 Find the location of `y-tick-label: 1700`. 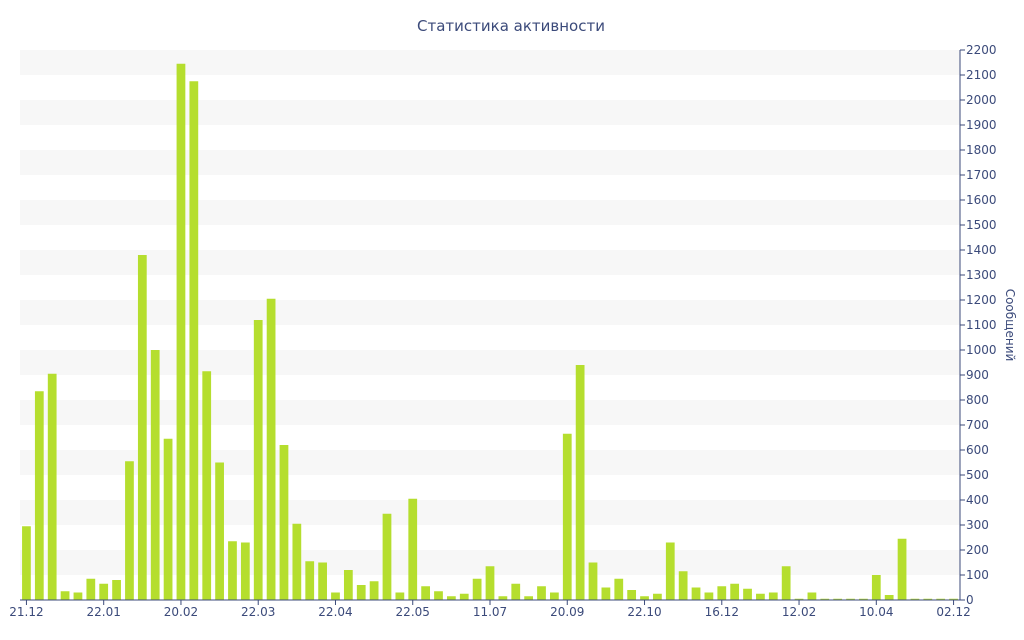

y-tick-label: 1700 is located at coordinates (981, 175).